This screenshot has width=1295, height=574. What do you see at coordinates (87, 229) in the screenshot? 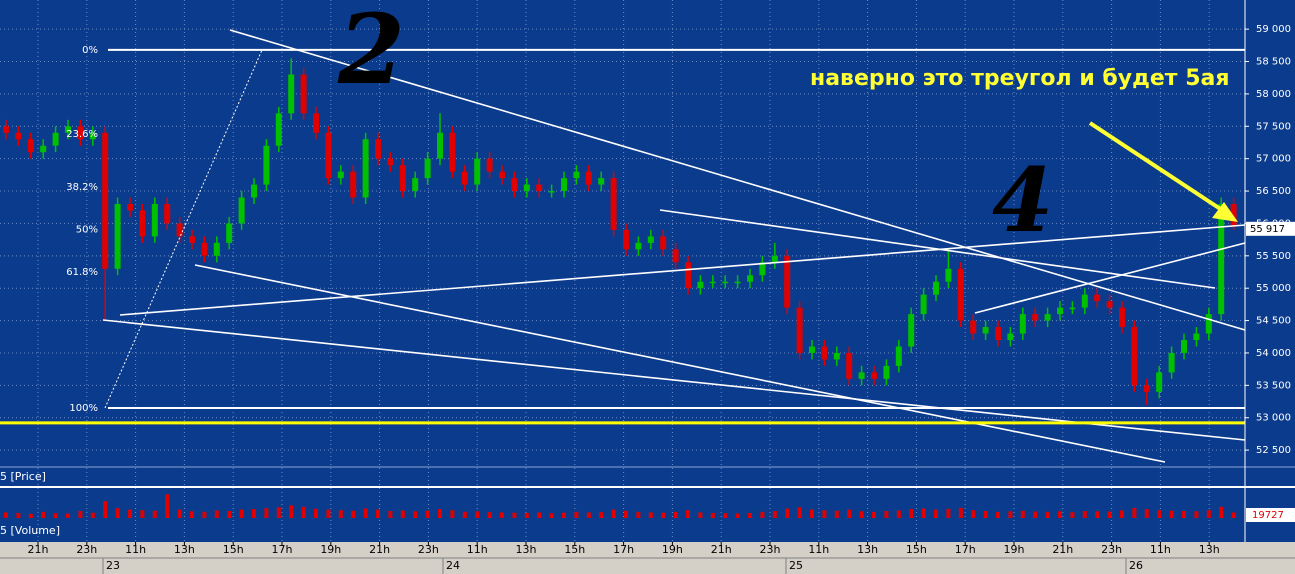
I see `fib-label: 50%` at bounding box center [87, 229].